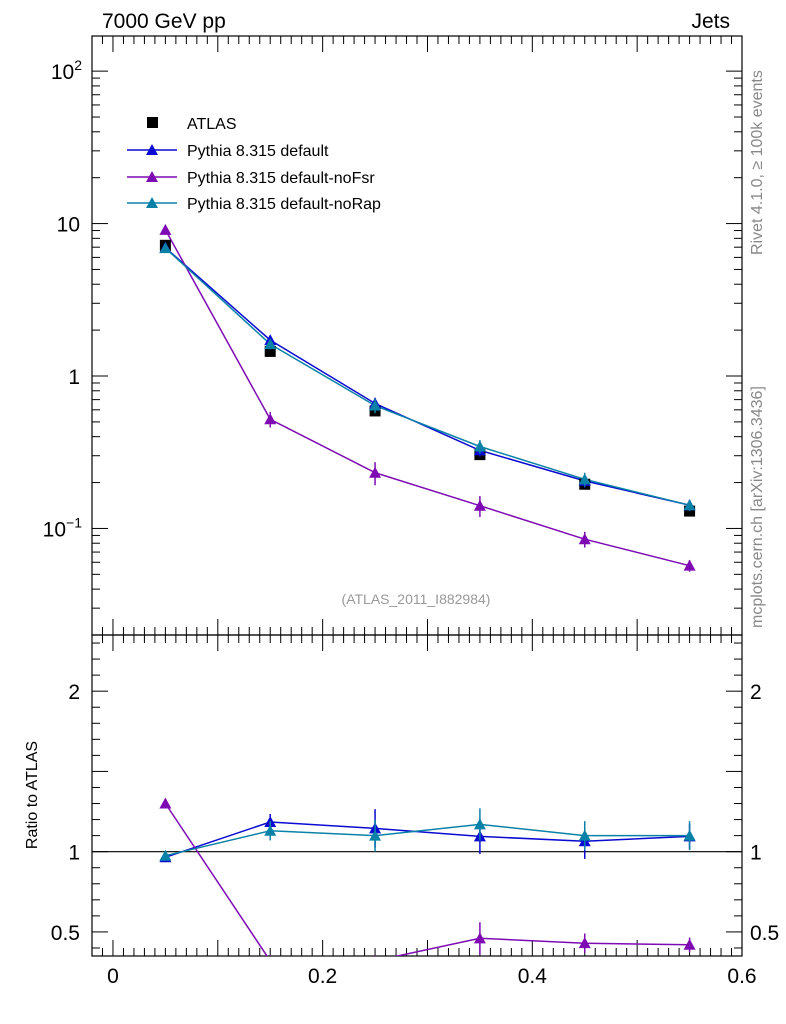  Describe the element at coordinates (416, 599) in the screenshot. I see `analysis-id-label: (ATLAS_2011_I882984)` at that location.